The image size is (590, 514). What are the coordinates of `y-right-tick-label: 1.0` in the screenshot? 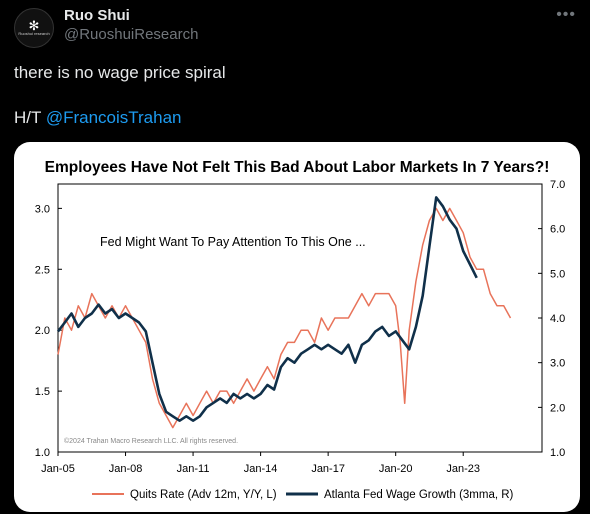 It's located at (557, 453).